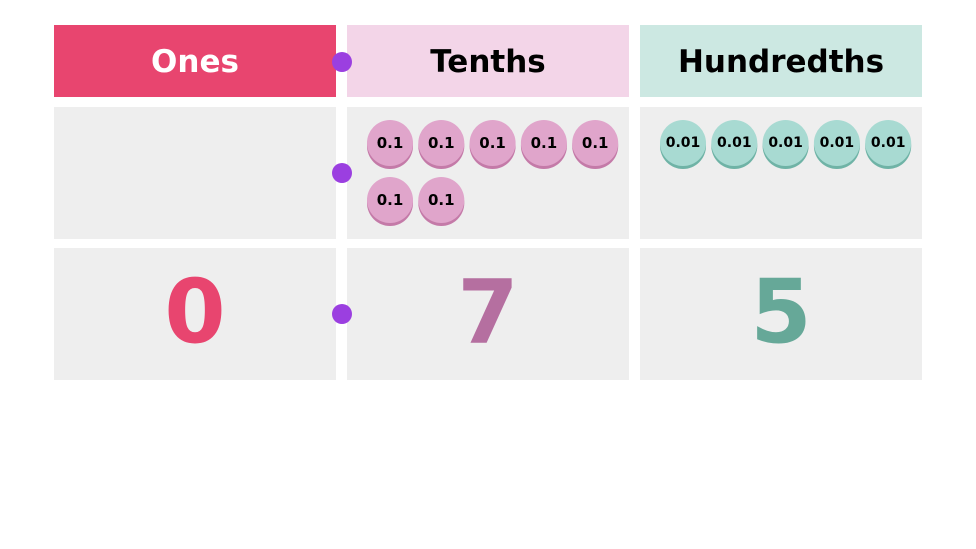 The width and height of the screenshot is (976, 549). Describe the element at coordinates (195, 173) in the screenshot. I see `counter-cell` at that location.